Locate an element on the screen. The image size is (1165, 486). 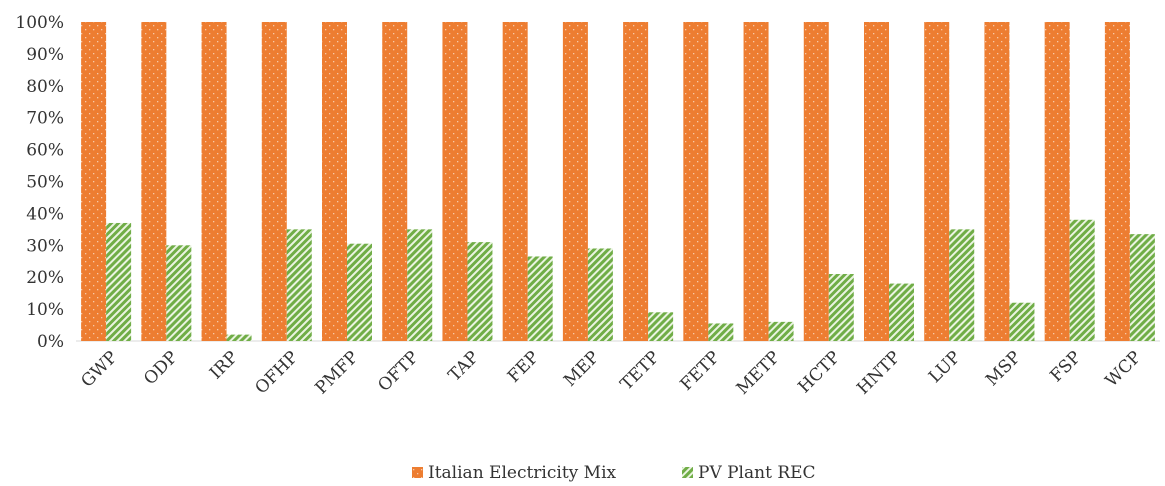
x-tick-label: ODP is located at coordinates (161, 368).